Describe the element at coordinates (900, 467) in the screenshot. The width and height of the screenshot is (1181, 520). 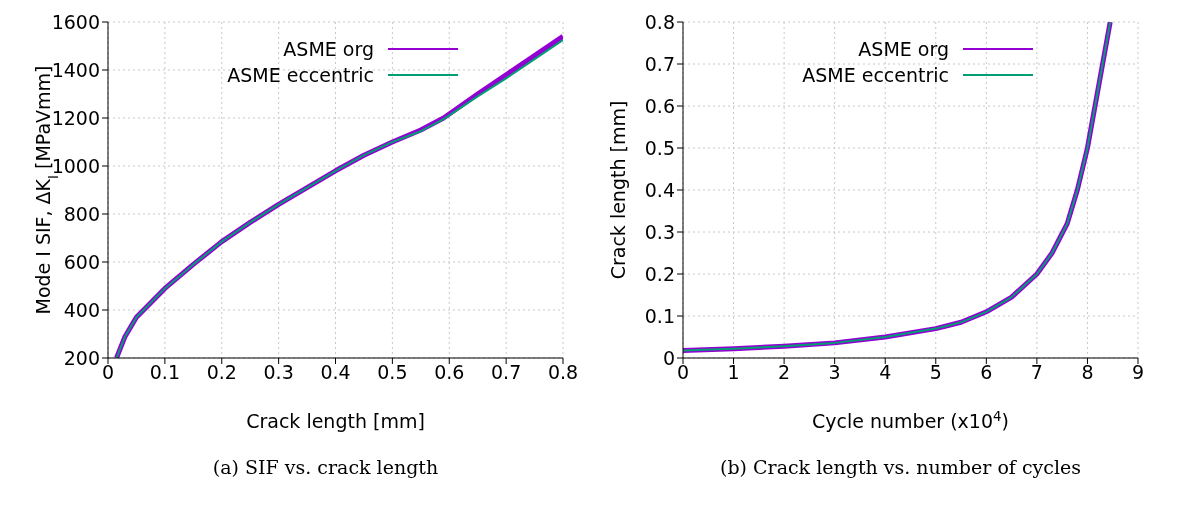
I see `text: (b) Crack length vs. number of cycles` at that location.